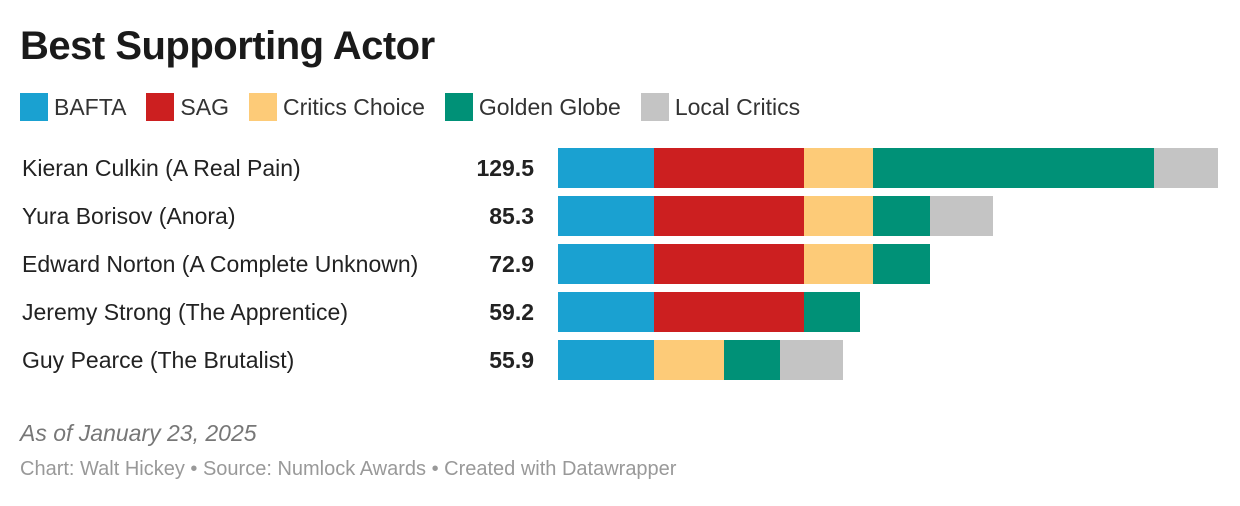  Describe the element at coordinates (511, 312) in the screenshot. I see `total-value-label: 59.2` at that location.